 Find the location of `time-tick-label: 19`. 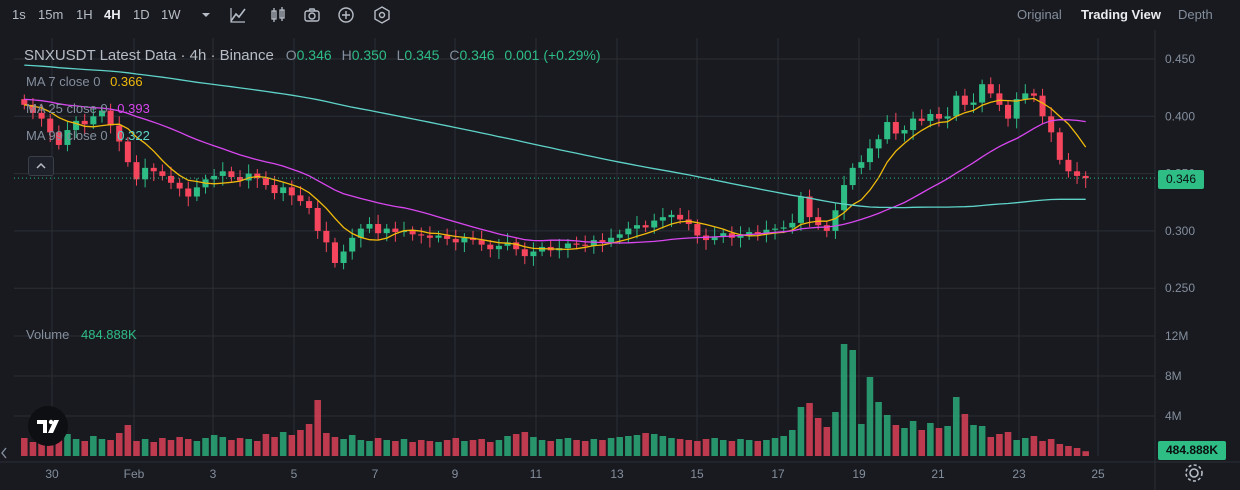

time-tick-label: 19 is located at coordinates (859, 474).